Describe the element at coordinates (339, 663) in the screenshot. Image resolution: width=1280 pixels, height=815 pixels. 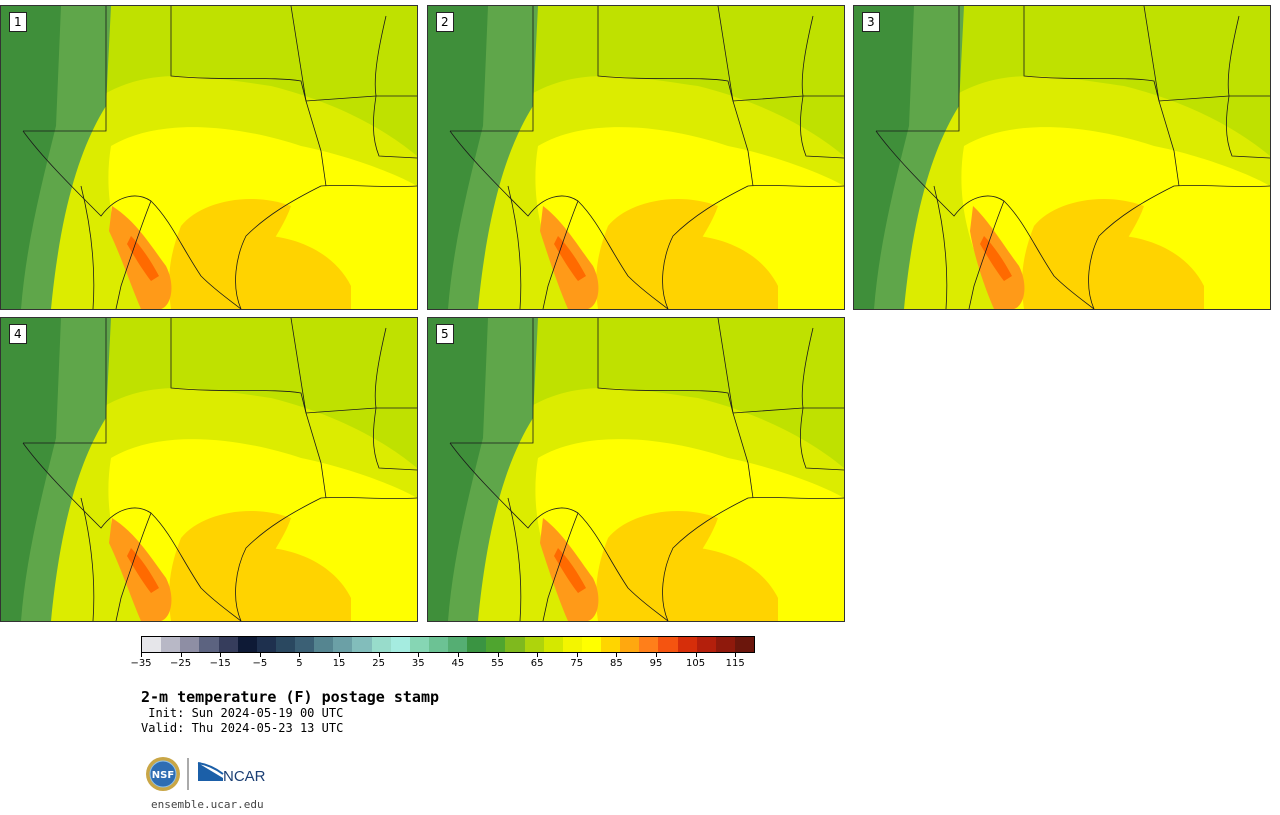
I see `colorbar-tick-label: 15` at that location.